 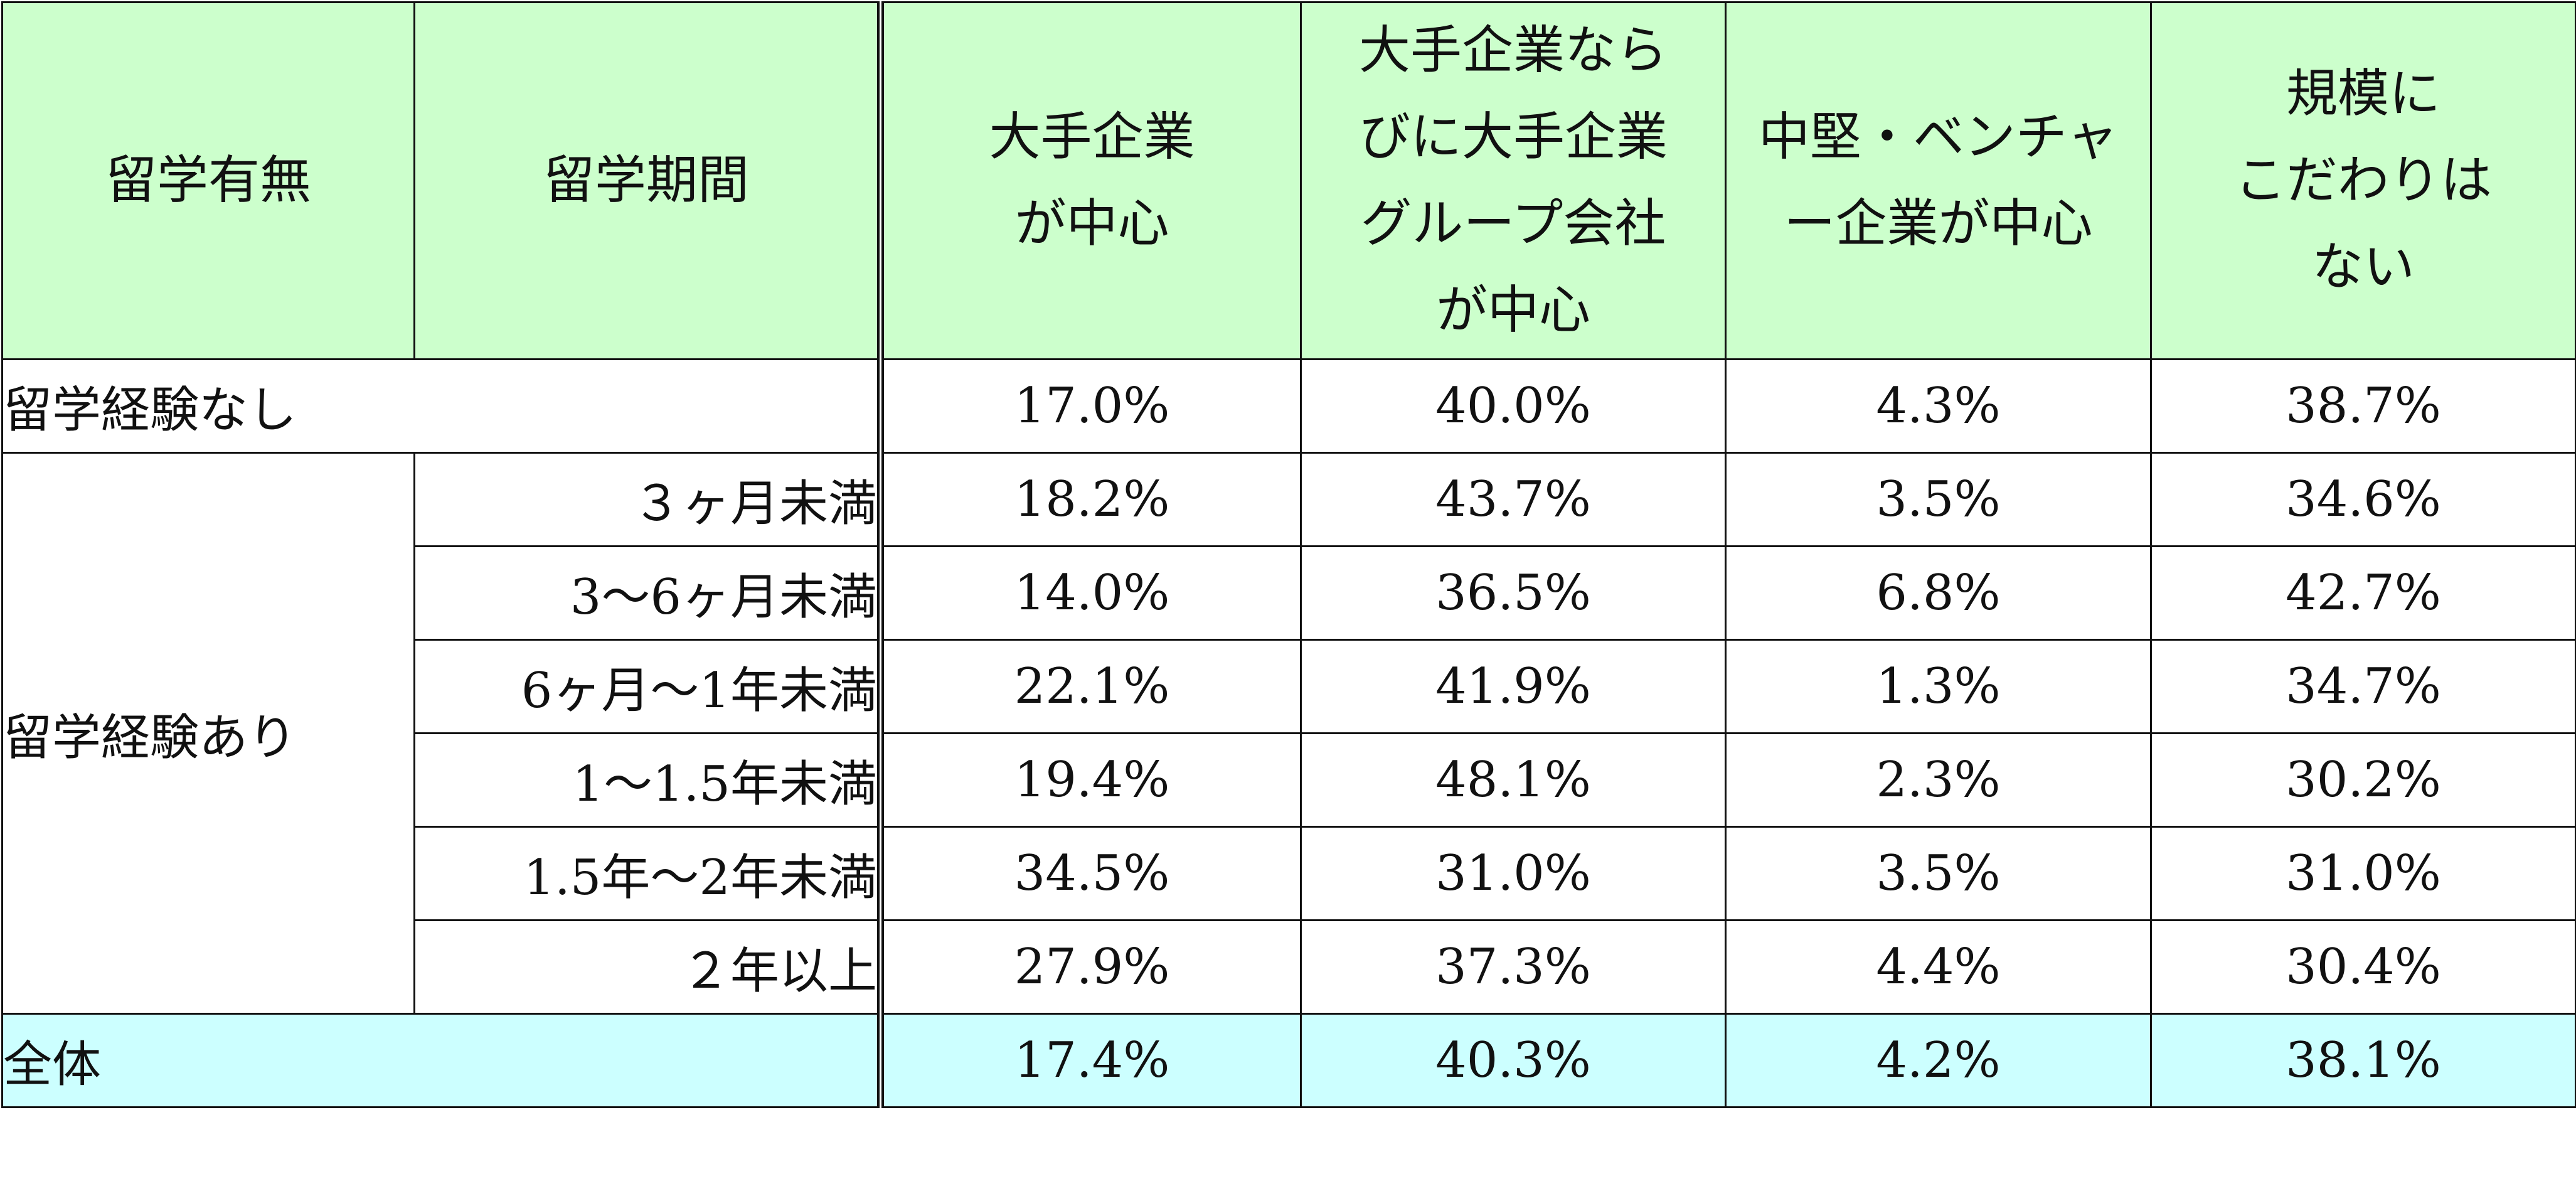 What do you see at coordinates (1091, 593) in the screenshot?
I see `cell-value: 14.0%` at bounding box center [1091, 593].